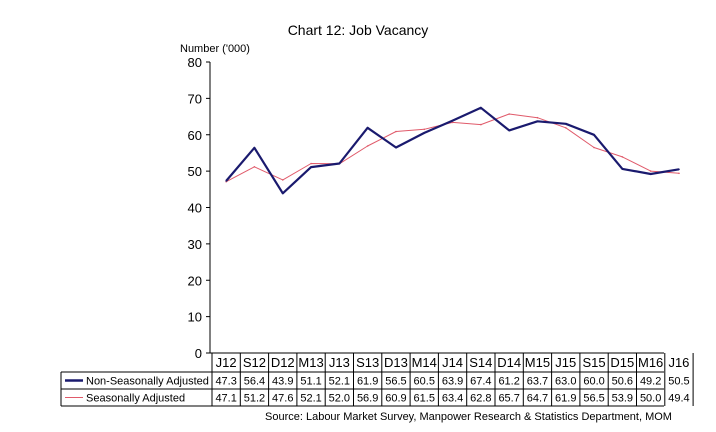  Describe the element at coordinates (593, 399) in the screenshot. I see `data-cell-1-13: 56.5` at that location.